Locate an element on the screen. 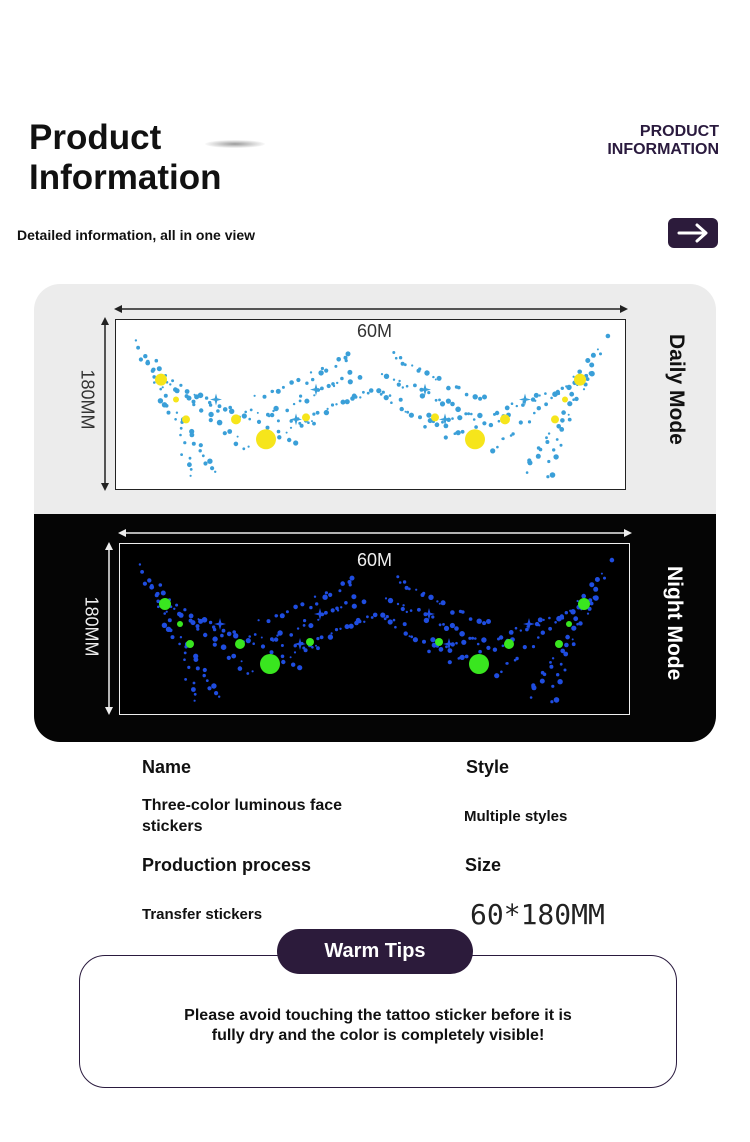  daily-height-label: 180MM is located at coordinates (87, 399).